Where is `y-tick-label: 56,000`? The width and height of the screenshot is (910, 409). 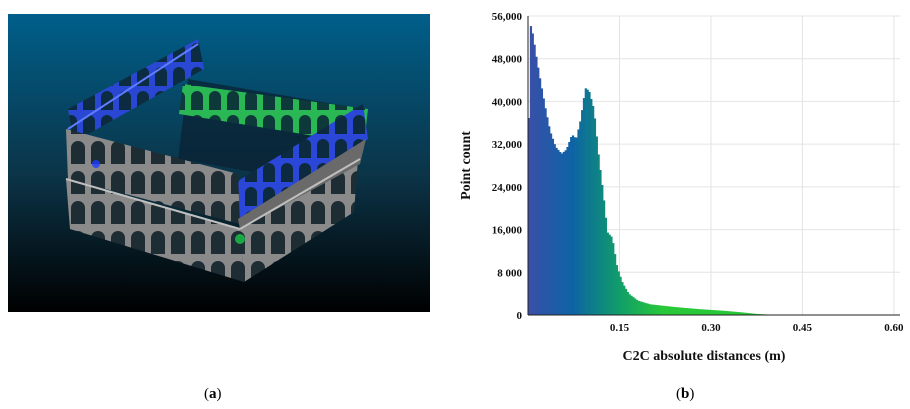 y-tick-label: 56,000 is located at coordinates (507, 17).